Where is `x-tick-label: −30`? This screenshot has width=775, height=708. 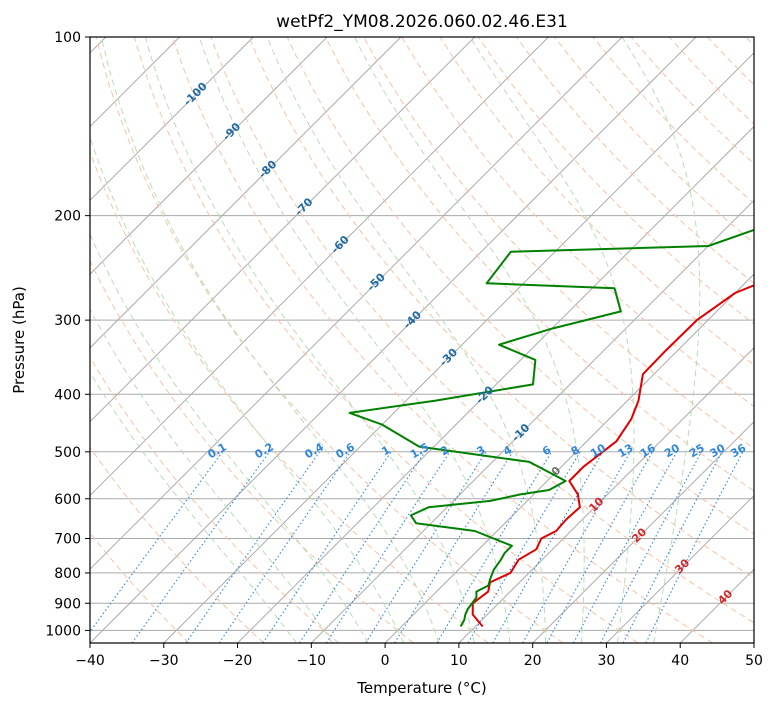 x-tick-label: −30 is located at coordinates (164, 661).